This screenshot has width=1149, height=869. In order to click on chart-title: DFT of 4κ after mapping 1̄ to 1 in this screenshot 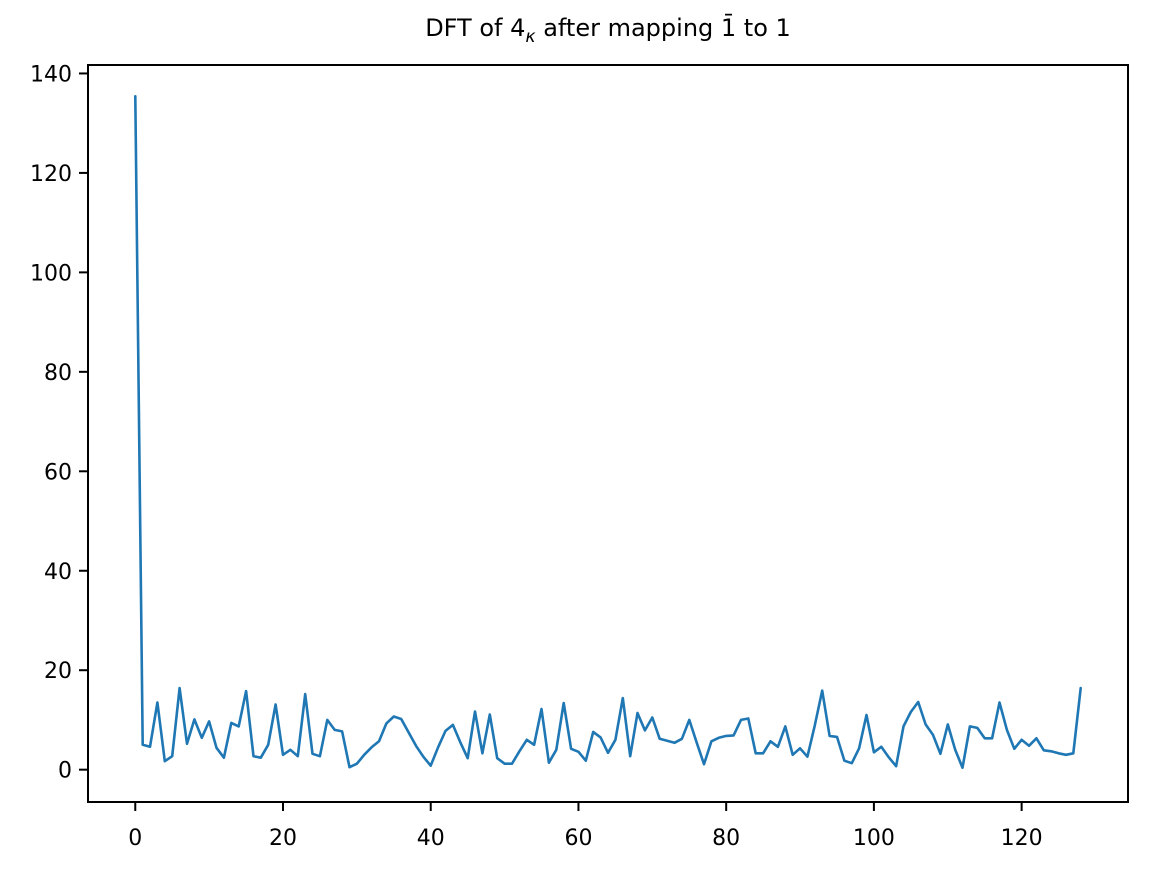, I will do `click(608, 30)`.